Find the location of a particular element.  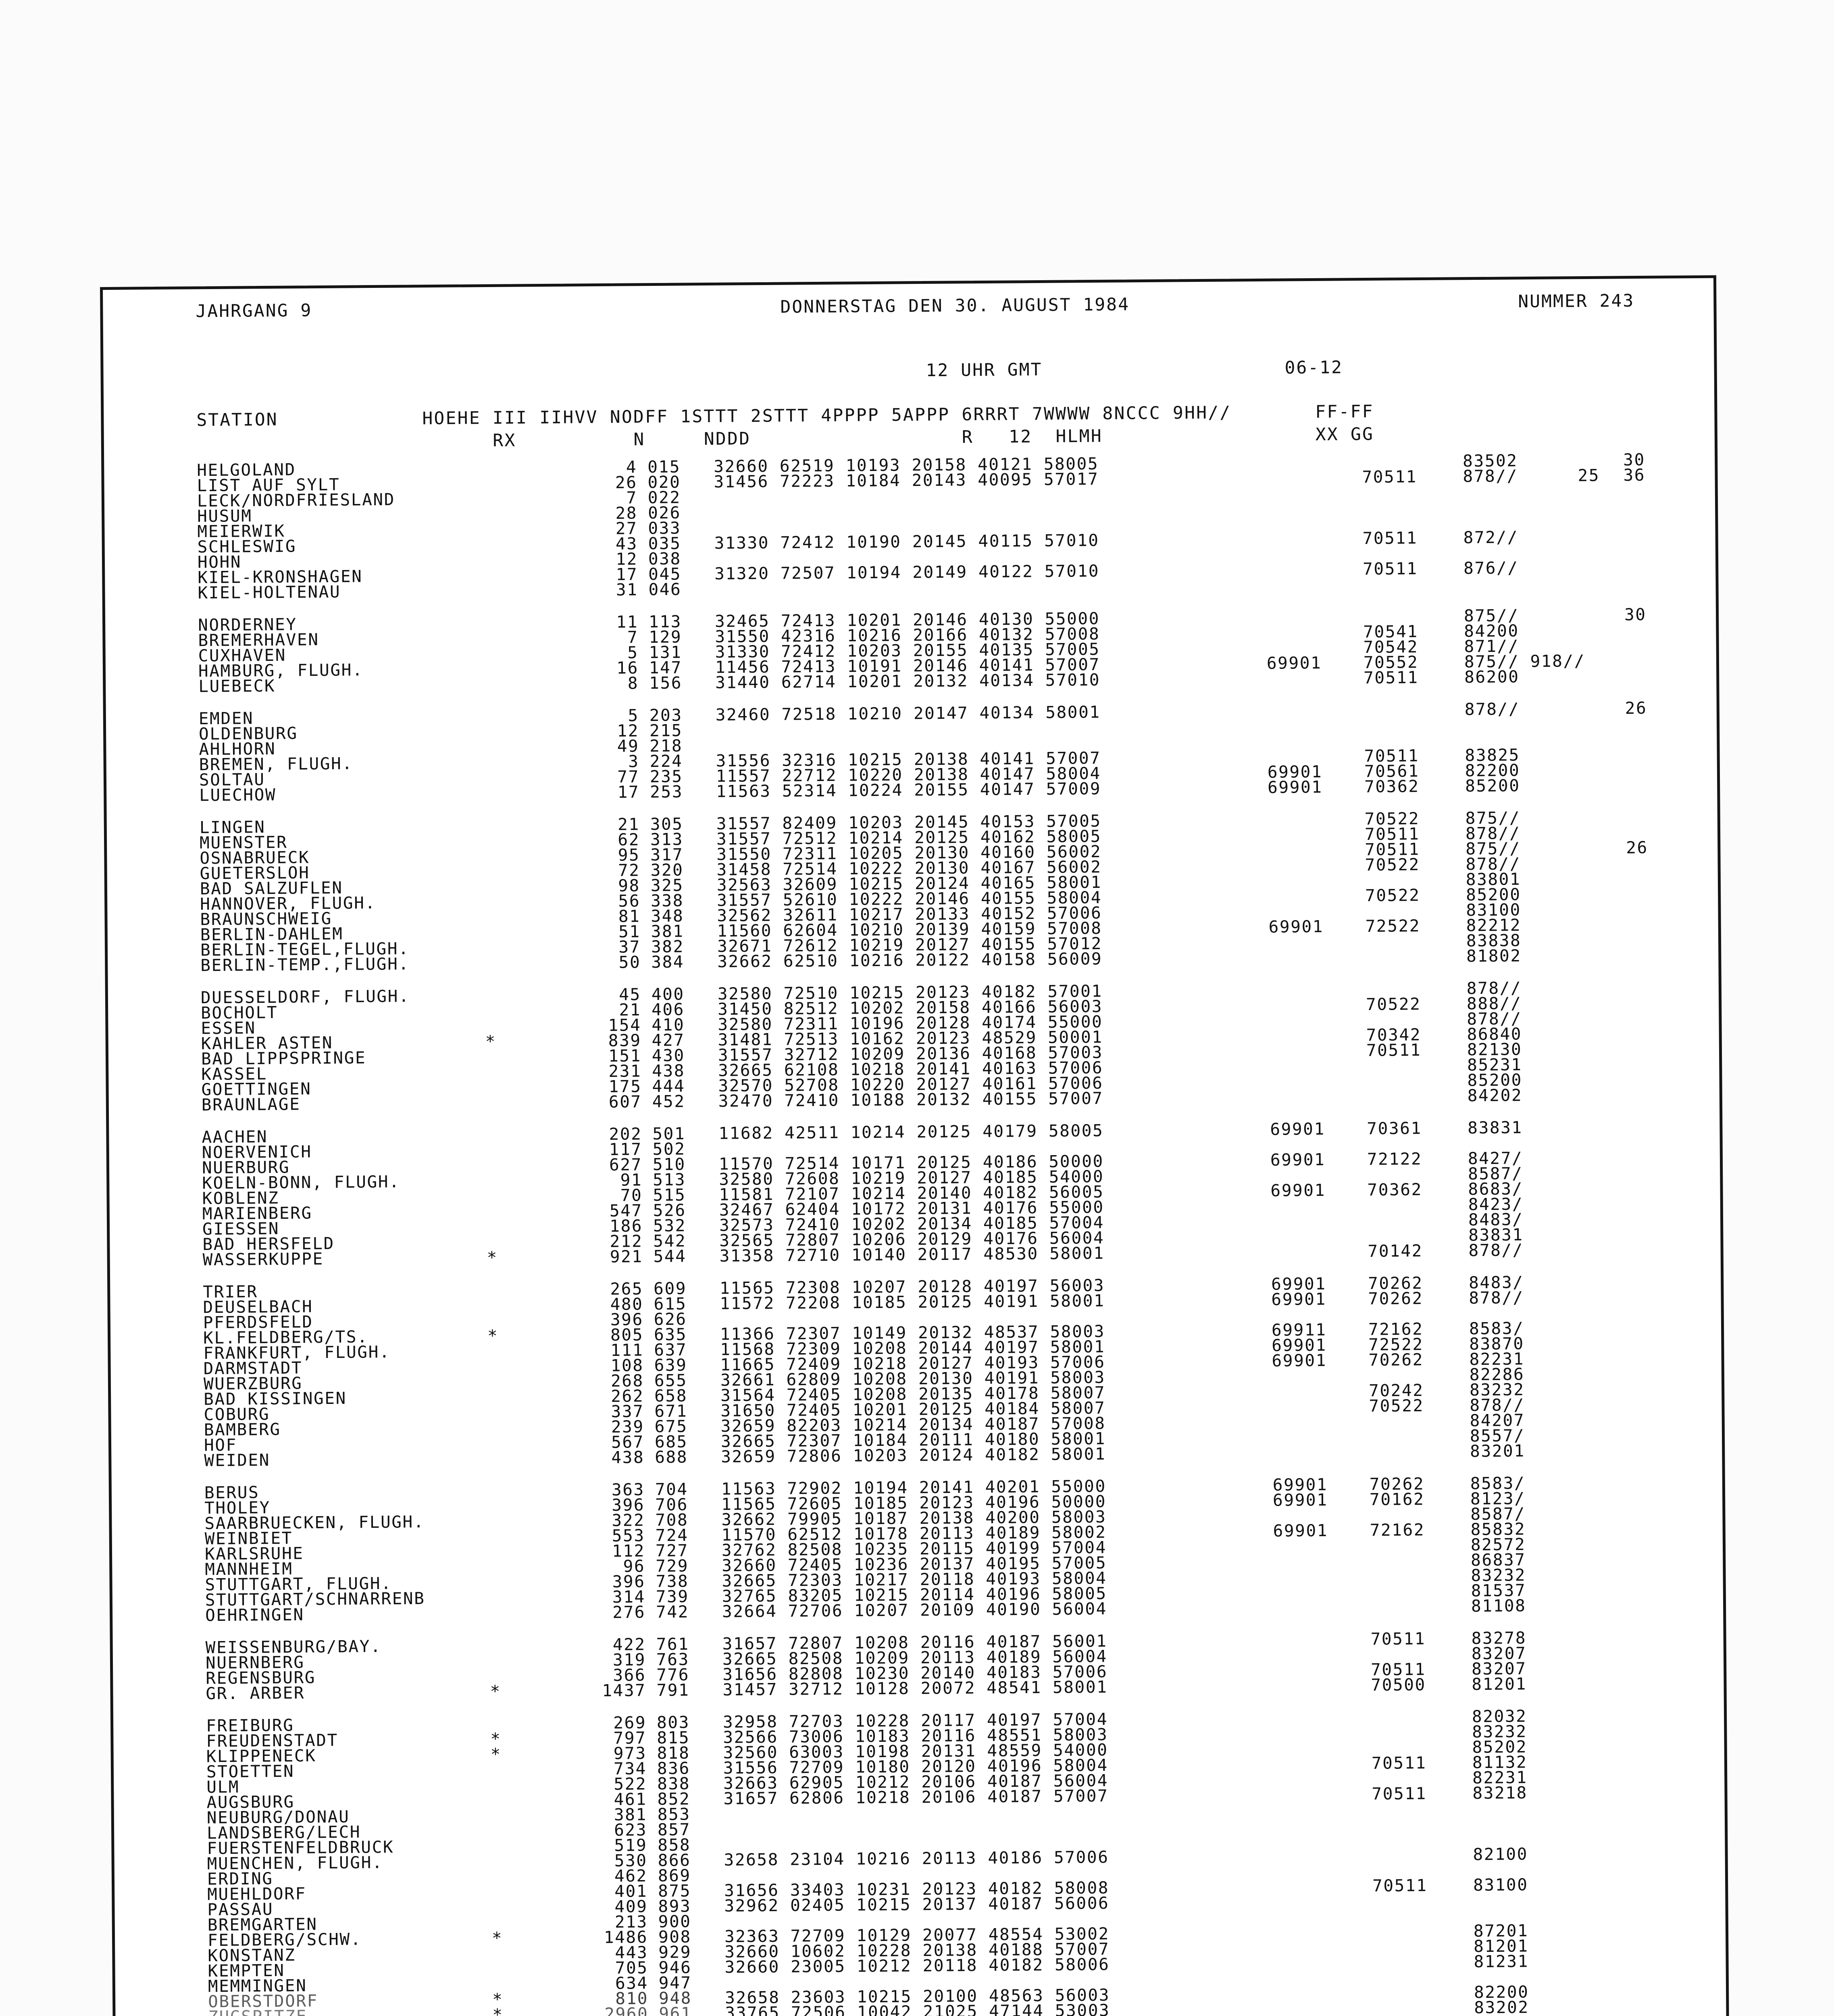

station-altitude: 17 is located at coordinates (628, 792).